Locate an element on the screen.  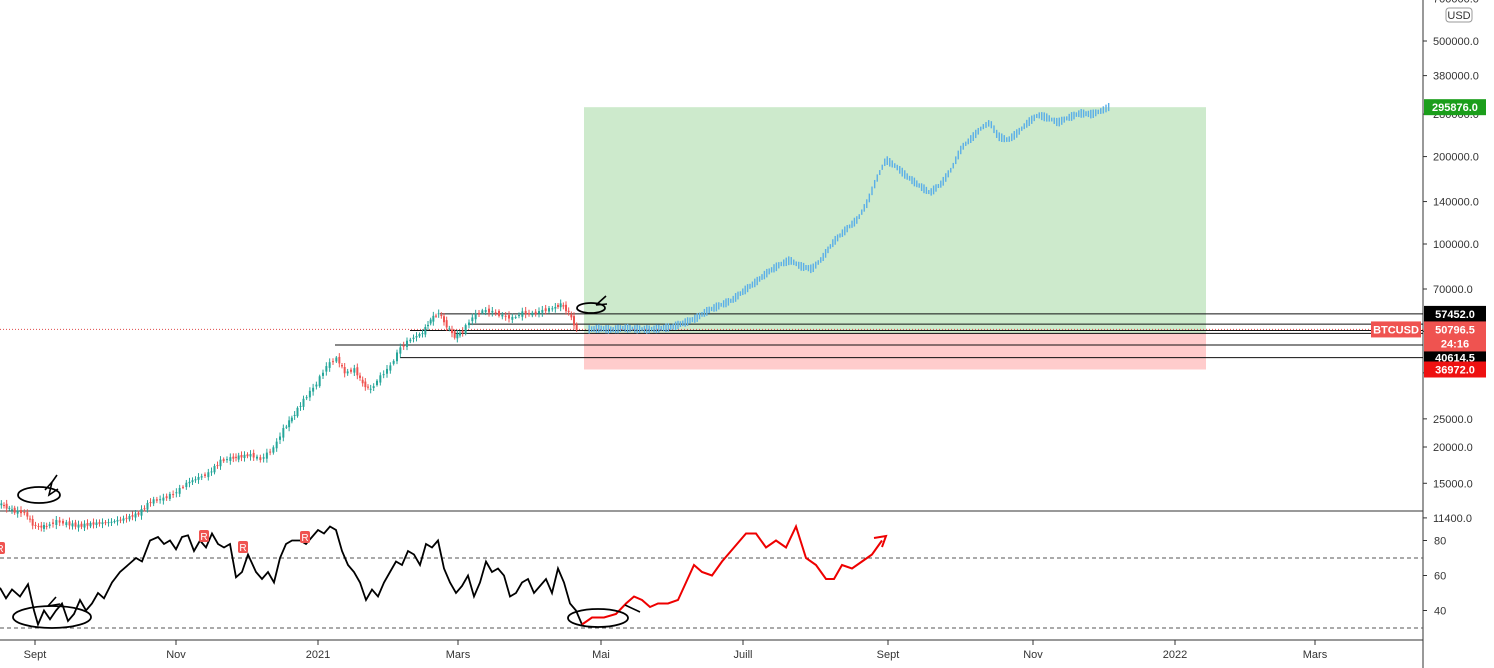
price-tag: 295876.0 is located at coordinates (1455, 107).